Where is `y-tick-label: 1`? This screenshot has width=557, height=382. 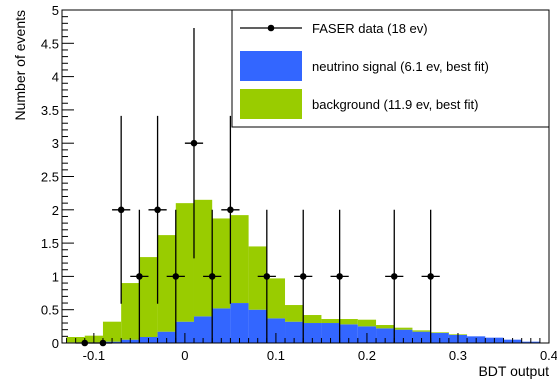
y-tick-label: 1 is located at coordinates (55, 276).